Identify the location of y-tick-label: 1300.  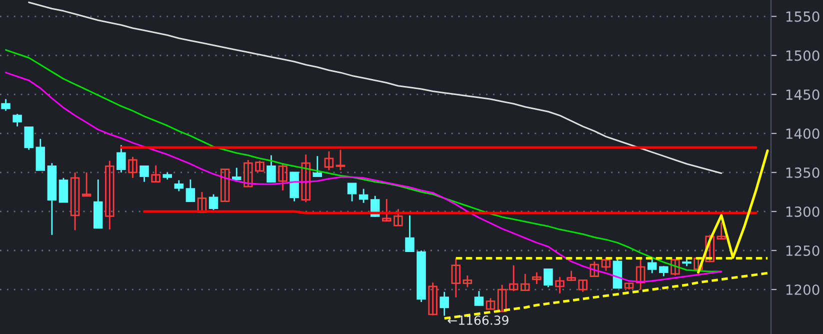
(803, 211).